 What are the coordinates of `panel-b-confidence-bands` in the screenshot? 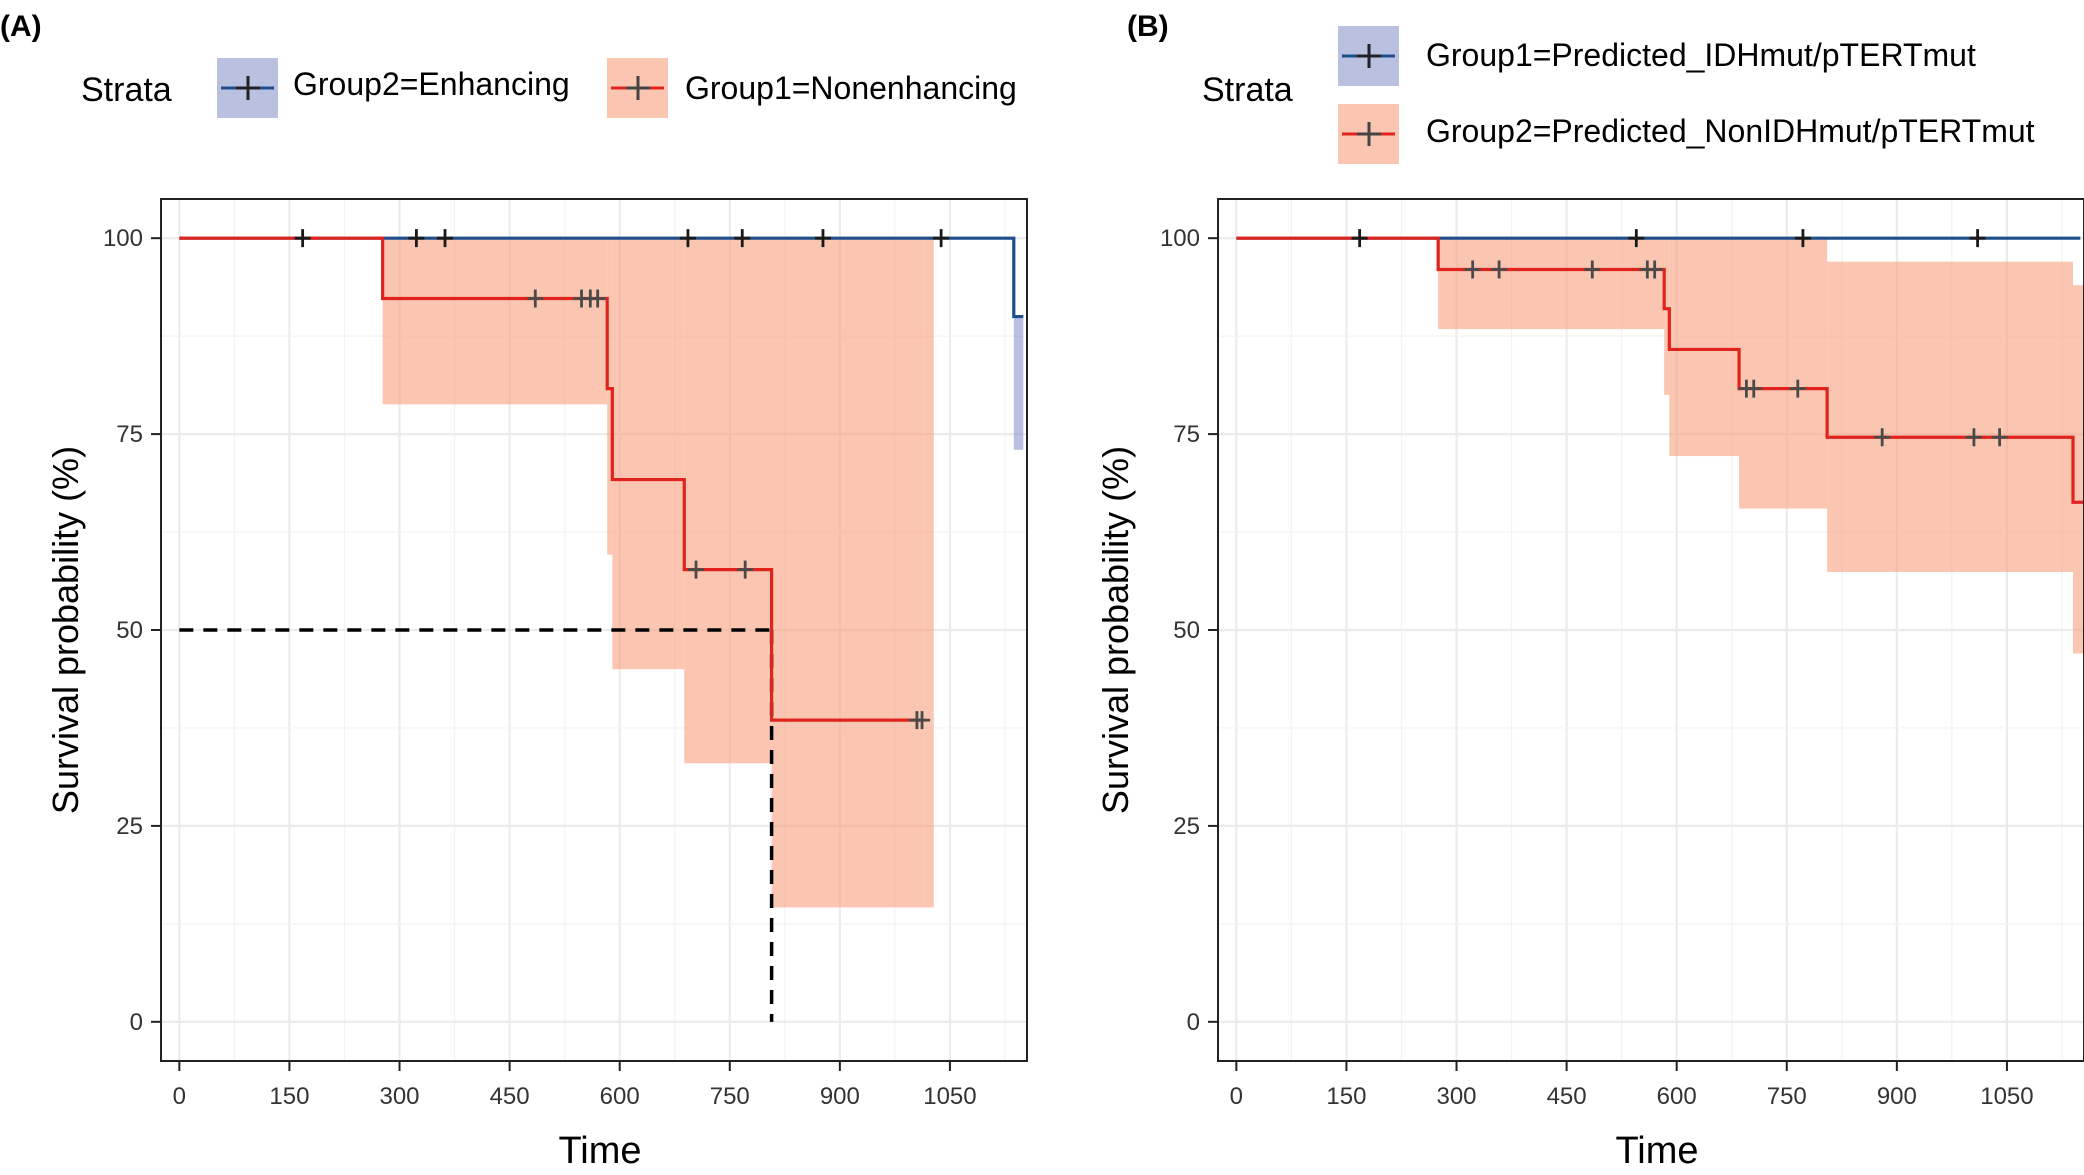 It's located at (1761, 446).